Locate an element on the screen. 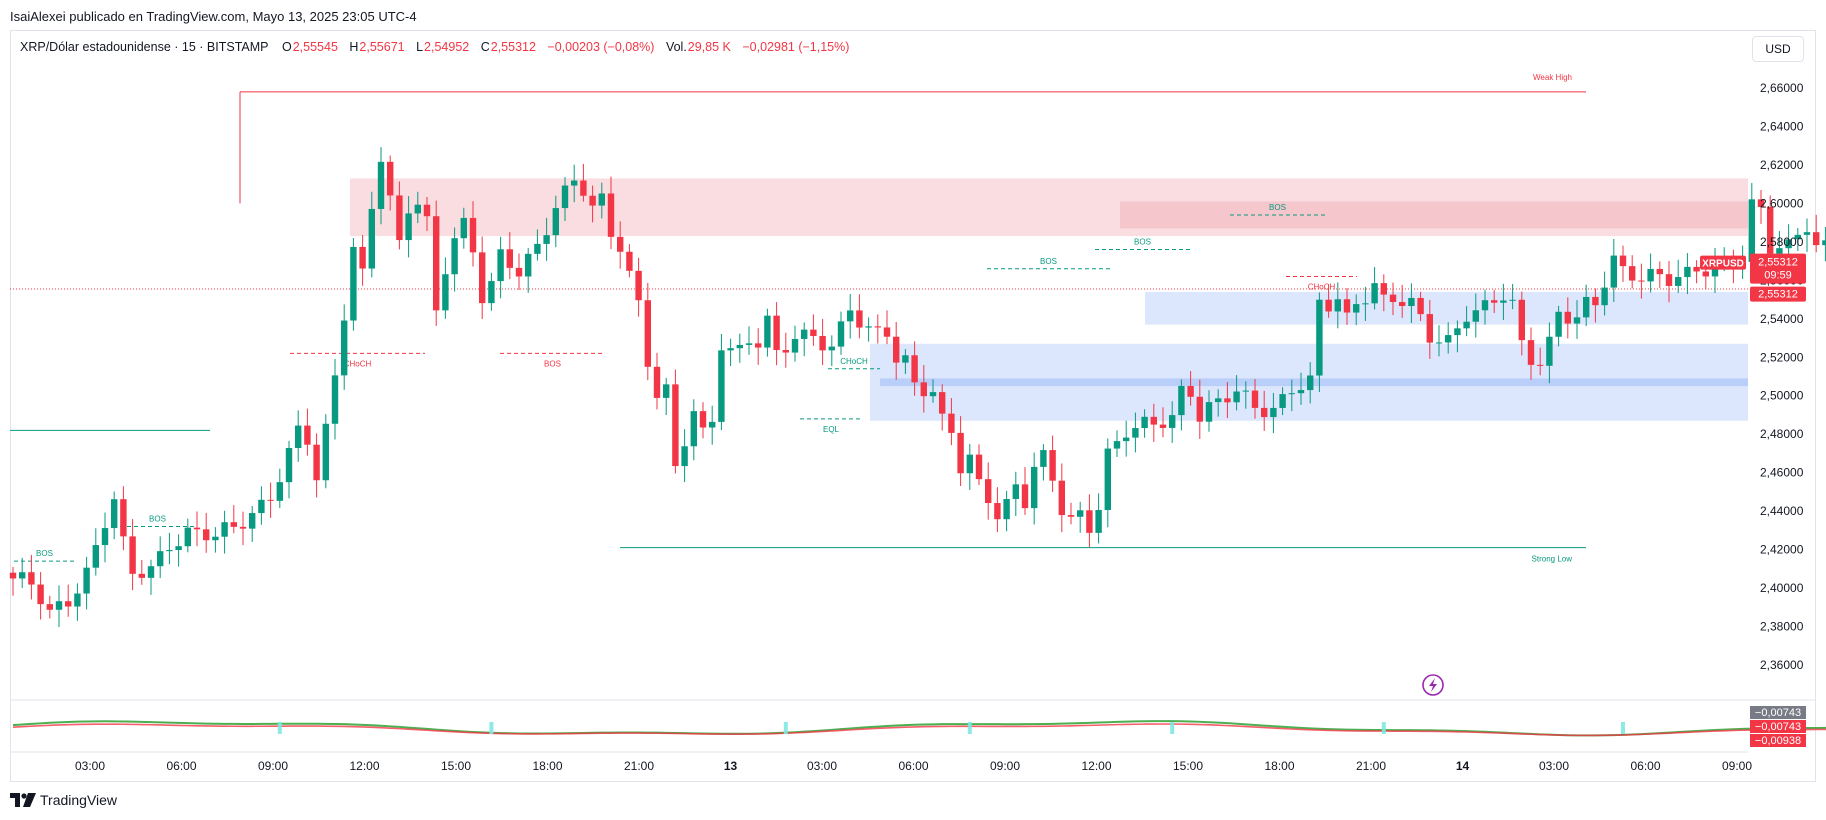 This screenshot has height=820, width=1826. x-tick-label: 21:00 is located at coordinates (1371, 766).